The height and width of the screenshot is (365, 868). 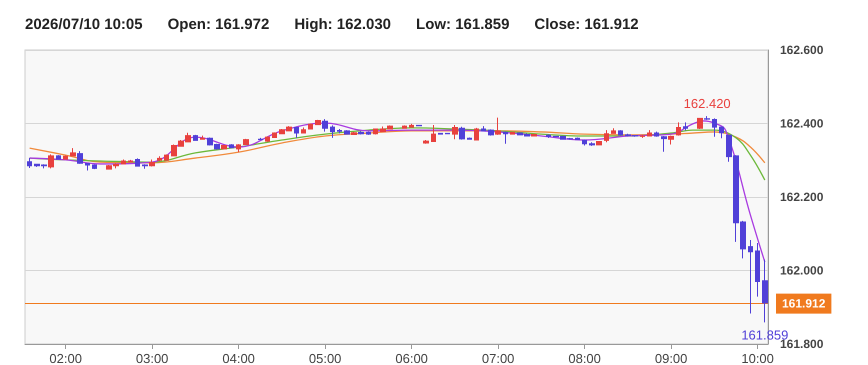 What do you see at coordinates (219, 24) in the screenshot?
I see `text: Open: 161.972` at bounding box center [219, 24].